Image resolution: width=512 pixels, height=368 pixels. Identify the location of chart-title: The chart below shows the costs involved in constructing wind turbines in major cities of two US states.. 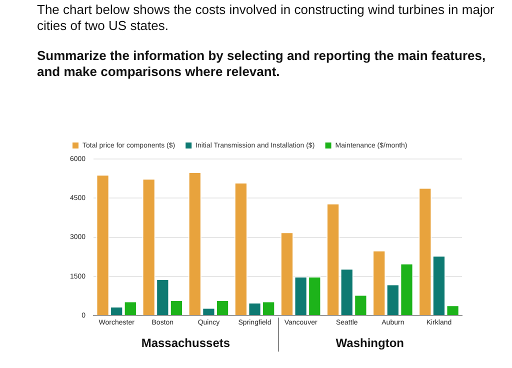
(266, 18).